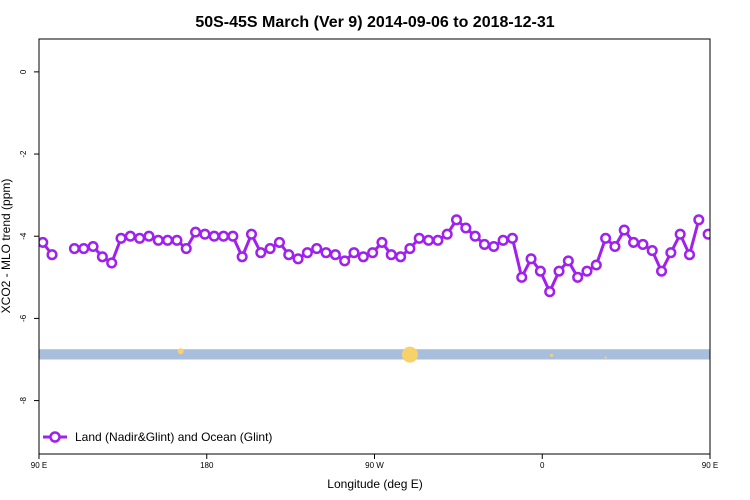 The height and width of the screenshot is (500, 750). I want to click on x-axis: 90 E 180 90 W 0 90 E, so click(374, 462).